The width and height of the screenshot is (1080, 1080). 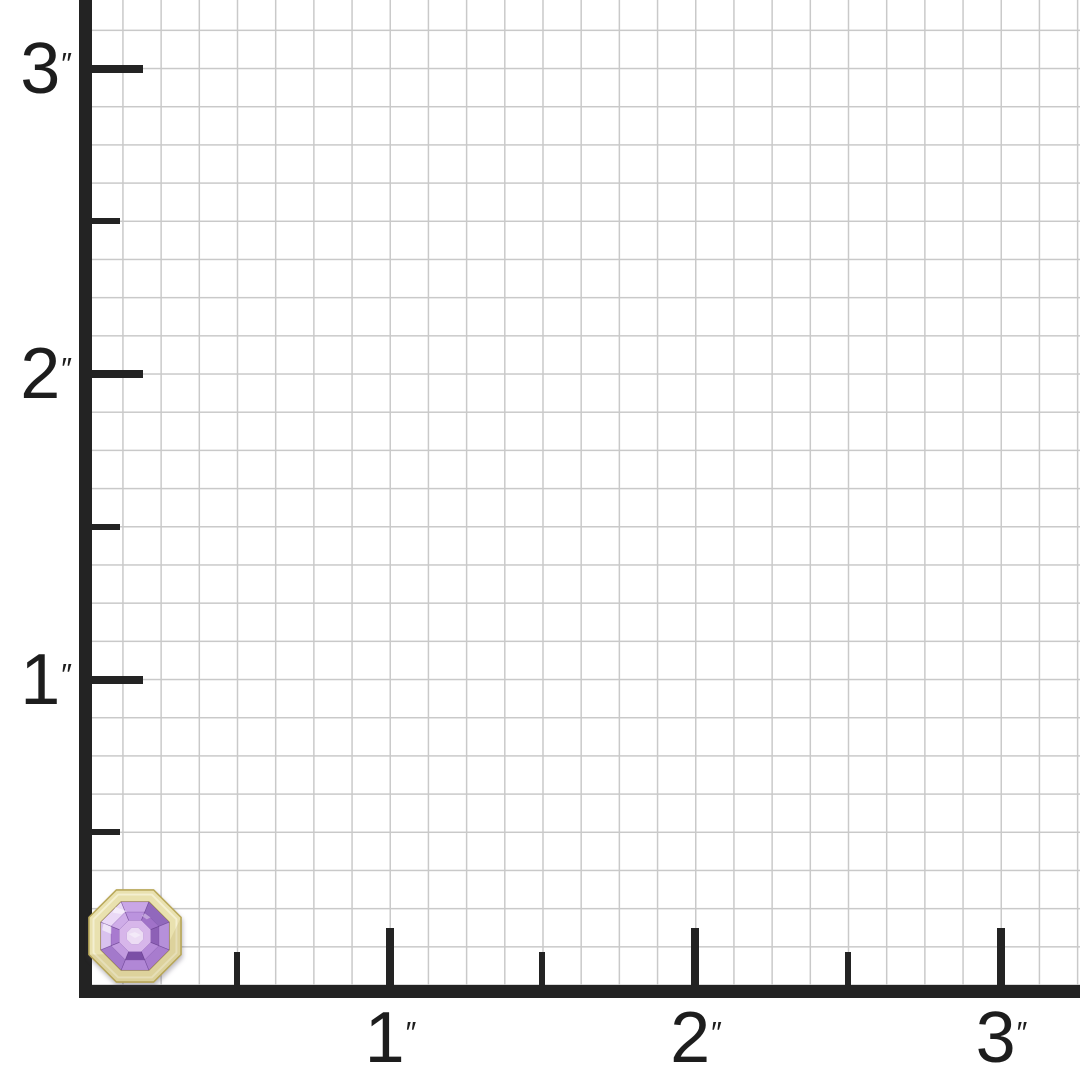 What do you see at coordinates (111, 68) in the screenshot?
I see `y-axis-major-tick-3in` at bounding box center [111, 68].